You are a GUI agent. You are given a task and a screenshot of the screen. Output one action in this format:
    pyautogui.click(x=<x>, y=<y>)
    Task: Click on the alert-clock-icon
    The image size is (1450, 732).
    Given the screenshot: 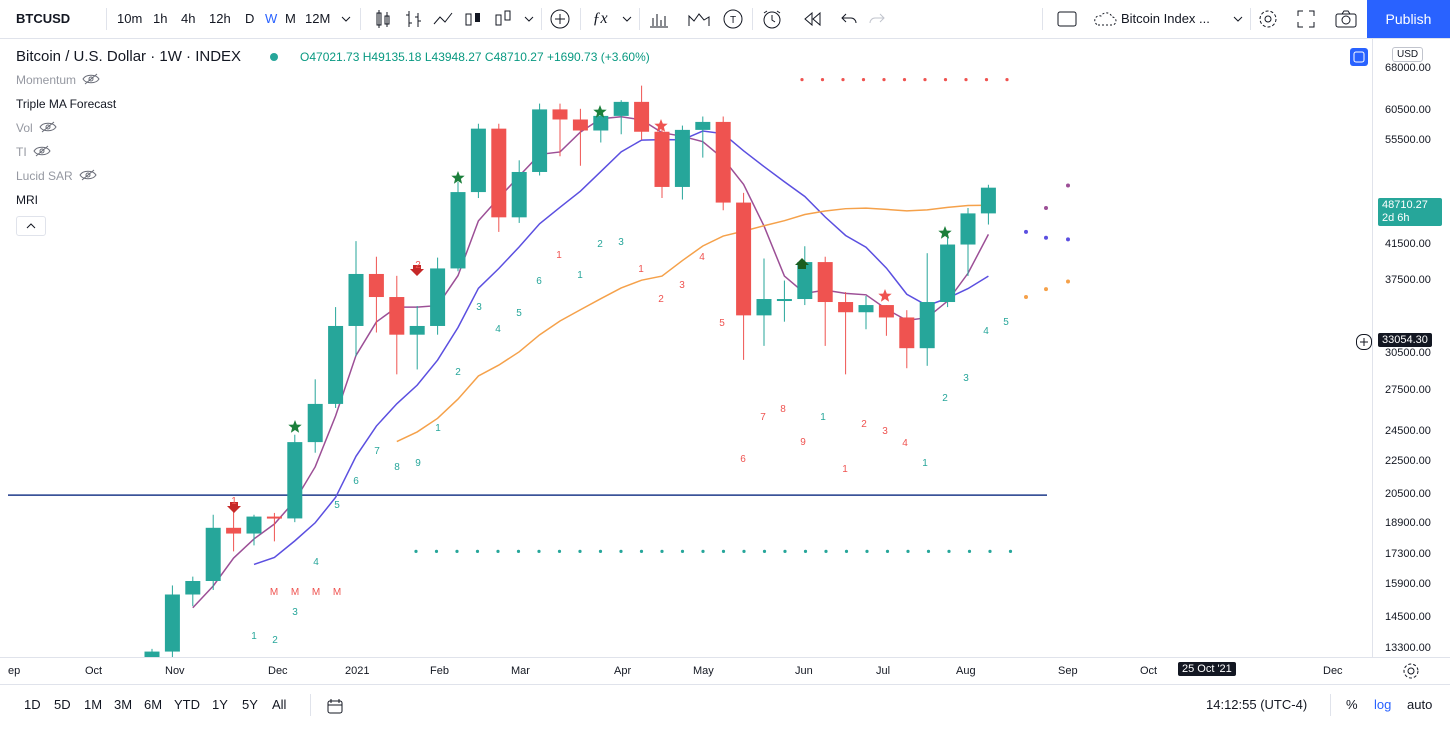 What is the action you would take?
    pyautogui.click(x=772, y=19)
    